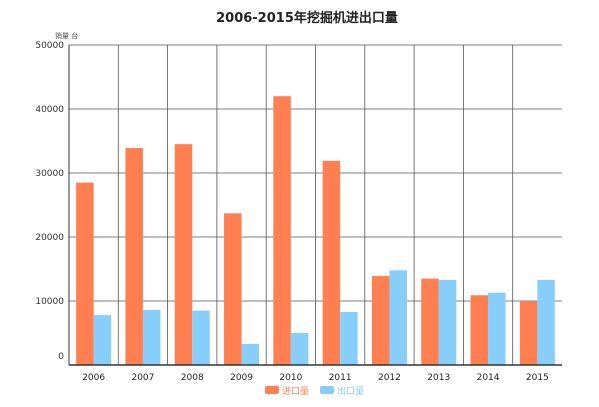 This screenshot has height=407, width=599. Describe the element at coordinates (290, 378) in the screenshot. I see `x-tick-label: 2010` at that location.